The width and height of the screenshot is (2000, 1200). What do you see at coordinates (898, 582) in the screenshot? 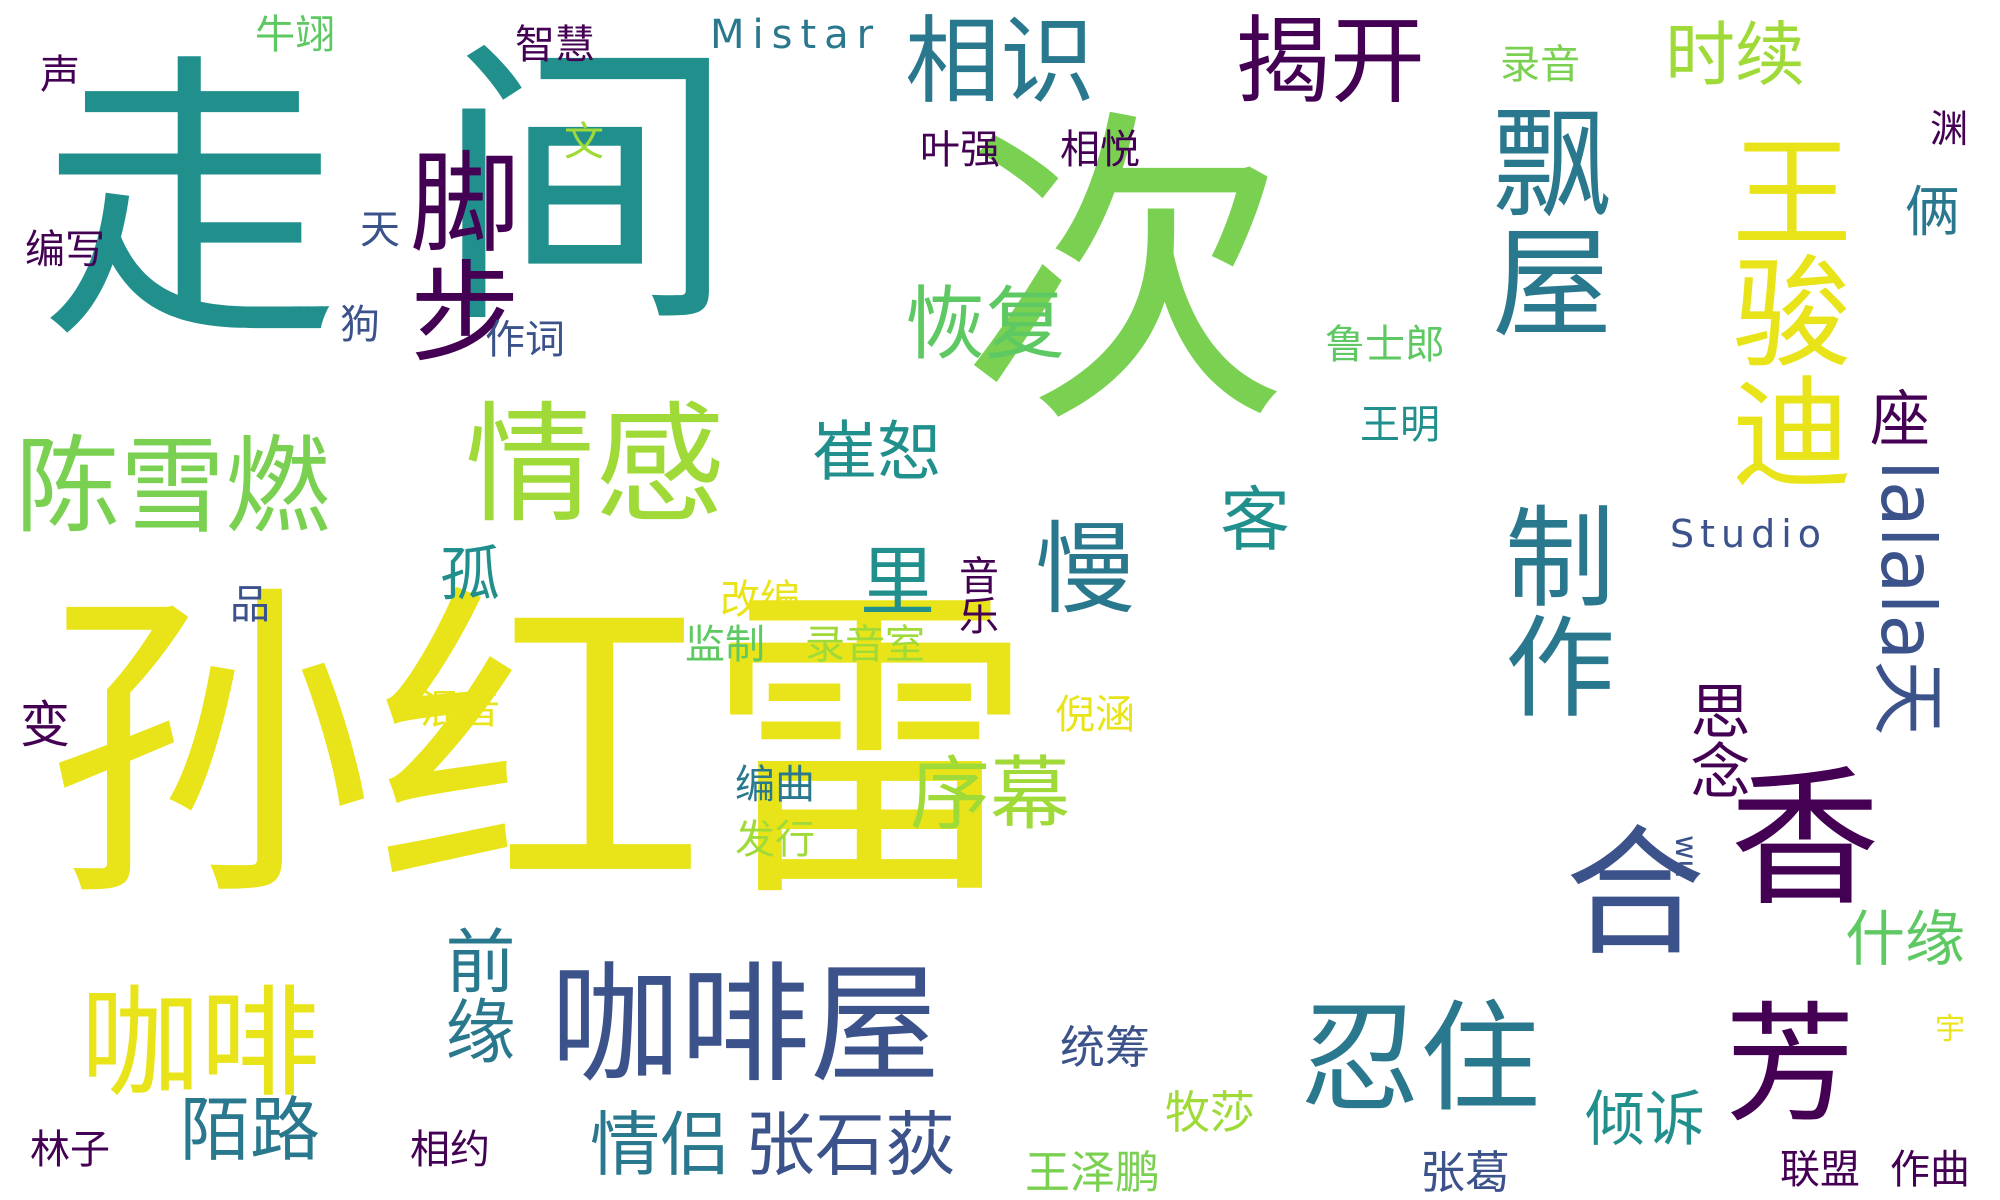
I see `cloud-word: 里` at bounding box center [898, 582].